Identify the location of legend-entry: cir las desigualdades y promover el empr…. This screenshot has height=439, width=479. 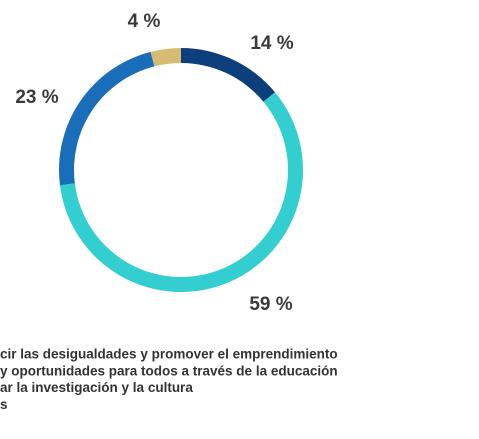
(169, 354).